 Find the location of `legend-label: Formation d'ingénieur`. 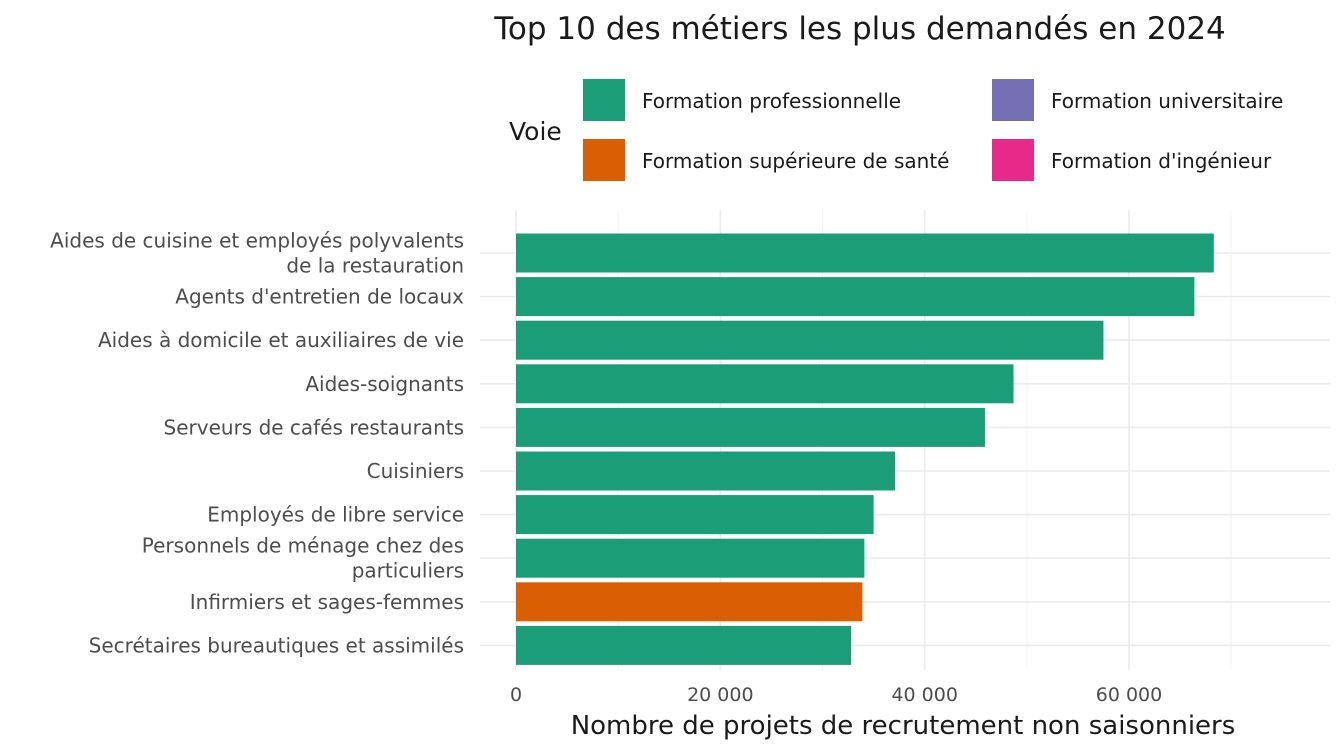

legend-label: Formation d'ingénieur is located at coordinates (1161, 161).